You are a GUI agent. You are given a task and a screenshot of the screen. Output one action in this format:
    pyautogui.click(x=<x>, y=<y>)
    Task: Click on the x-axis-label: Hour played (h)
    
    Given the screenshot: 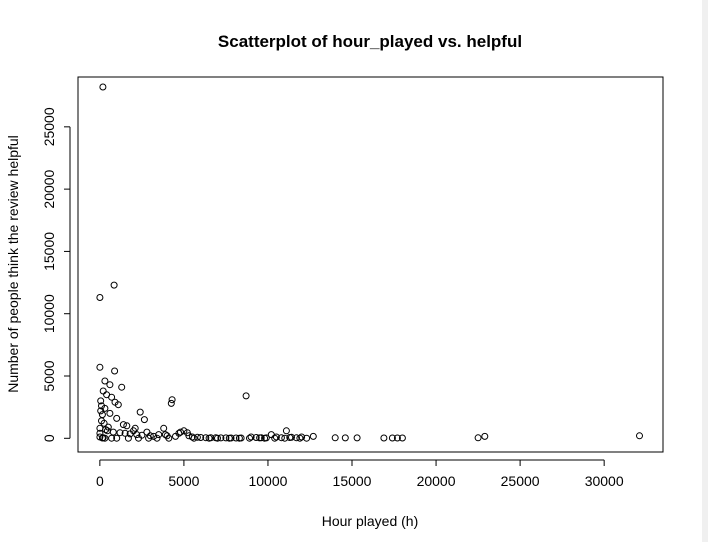 What is the action you would take?
    pyautogui.click(x=370, y=521)
    